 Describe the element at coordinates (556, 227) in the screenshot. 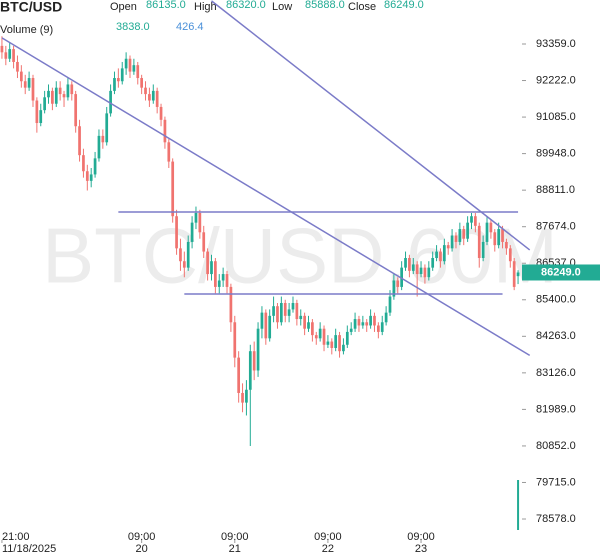

I see `y-tick-label: 87674.0` at that location.